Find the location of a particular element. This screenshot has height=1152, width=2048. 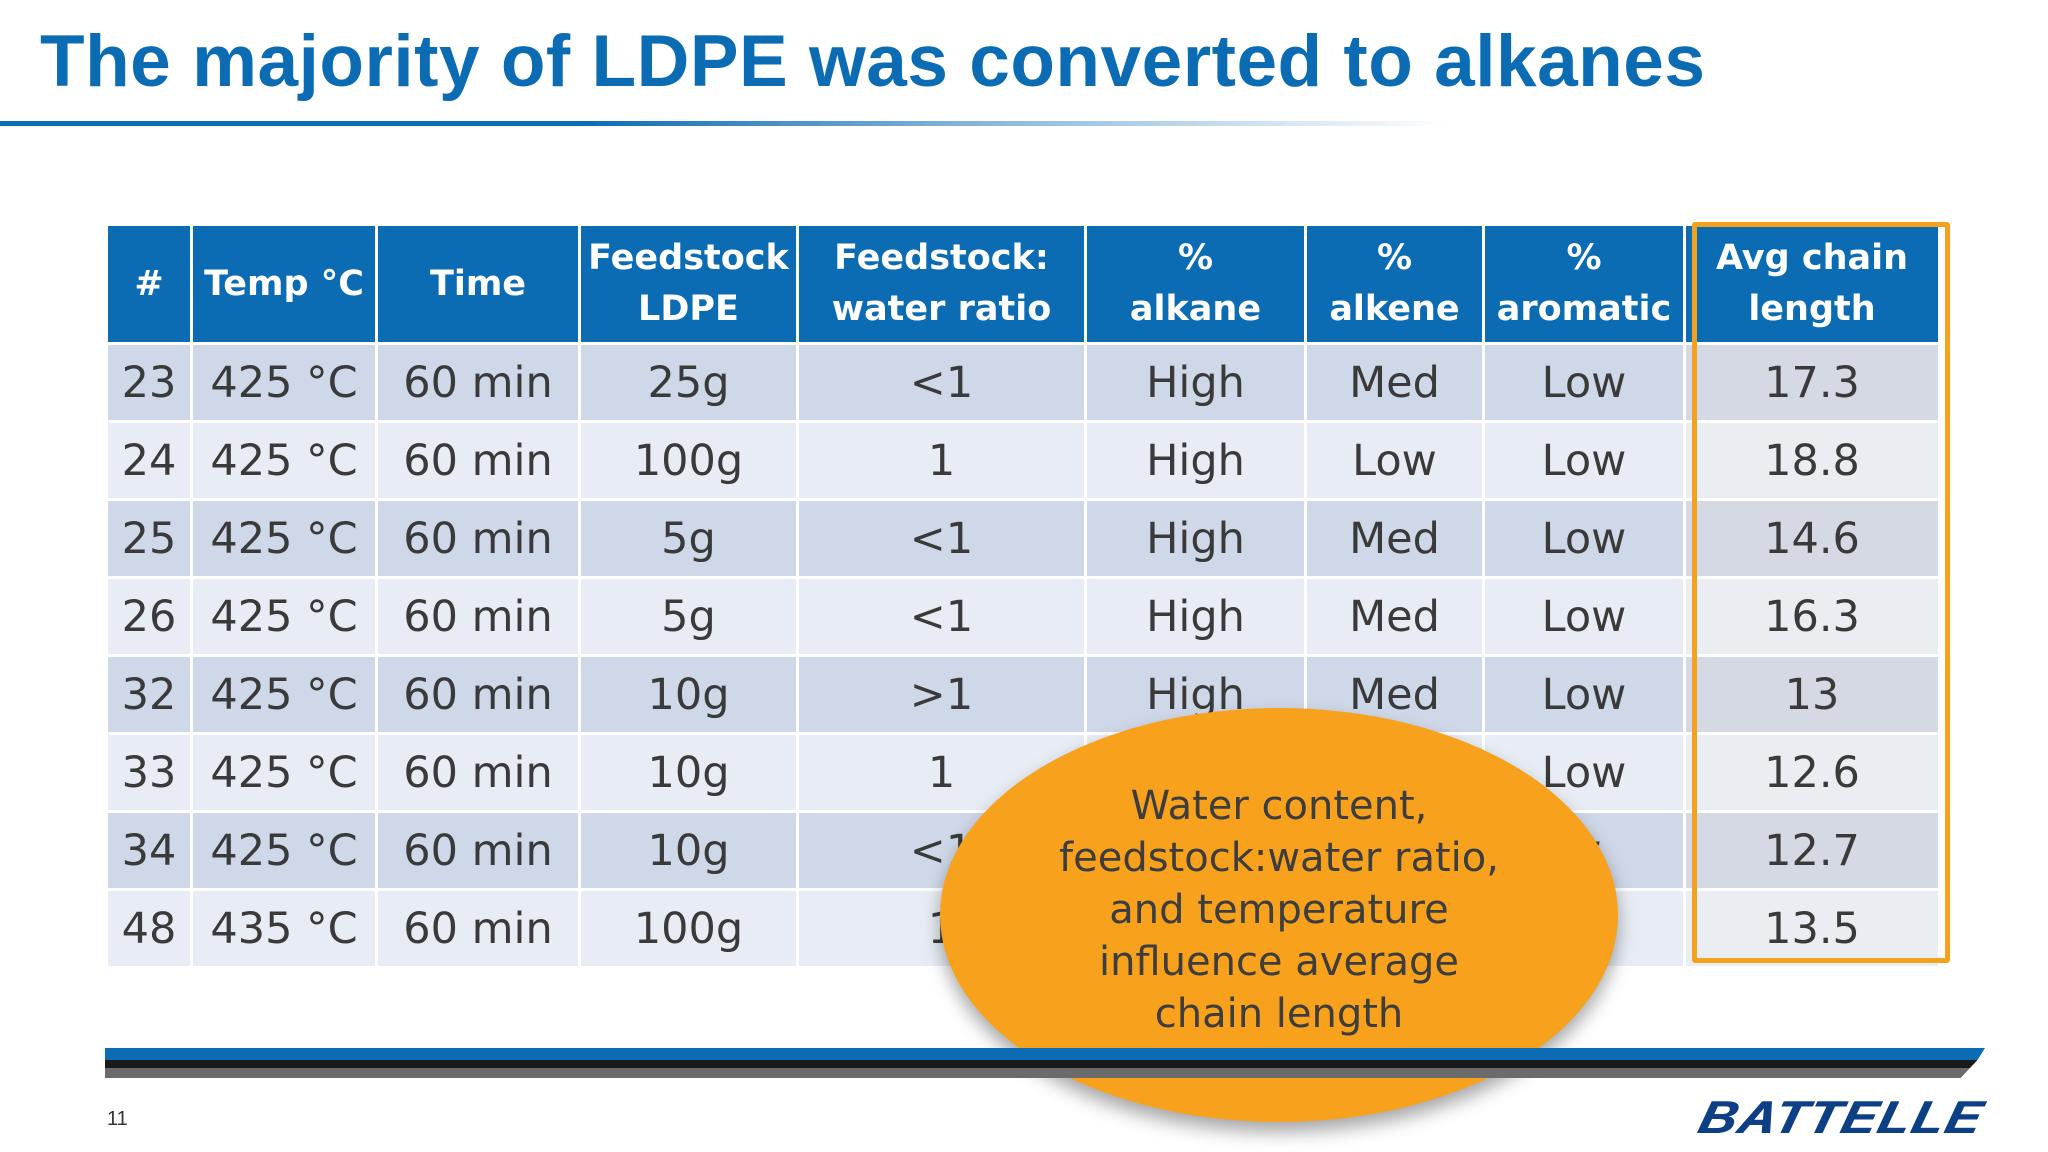

cell-ratio: 1 is located at coordinates (941, 462).